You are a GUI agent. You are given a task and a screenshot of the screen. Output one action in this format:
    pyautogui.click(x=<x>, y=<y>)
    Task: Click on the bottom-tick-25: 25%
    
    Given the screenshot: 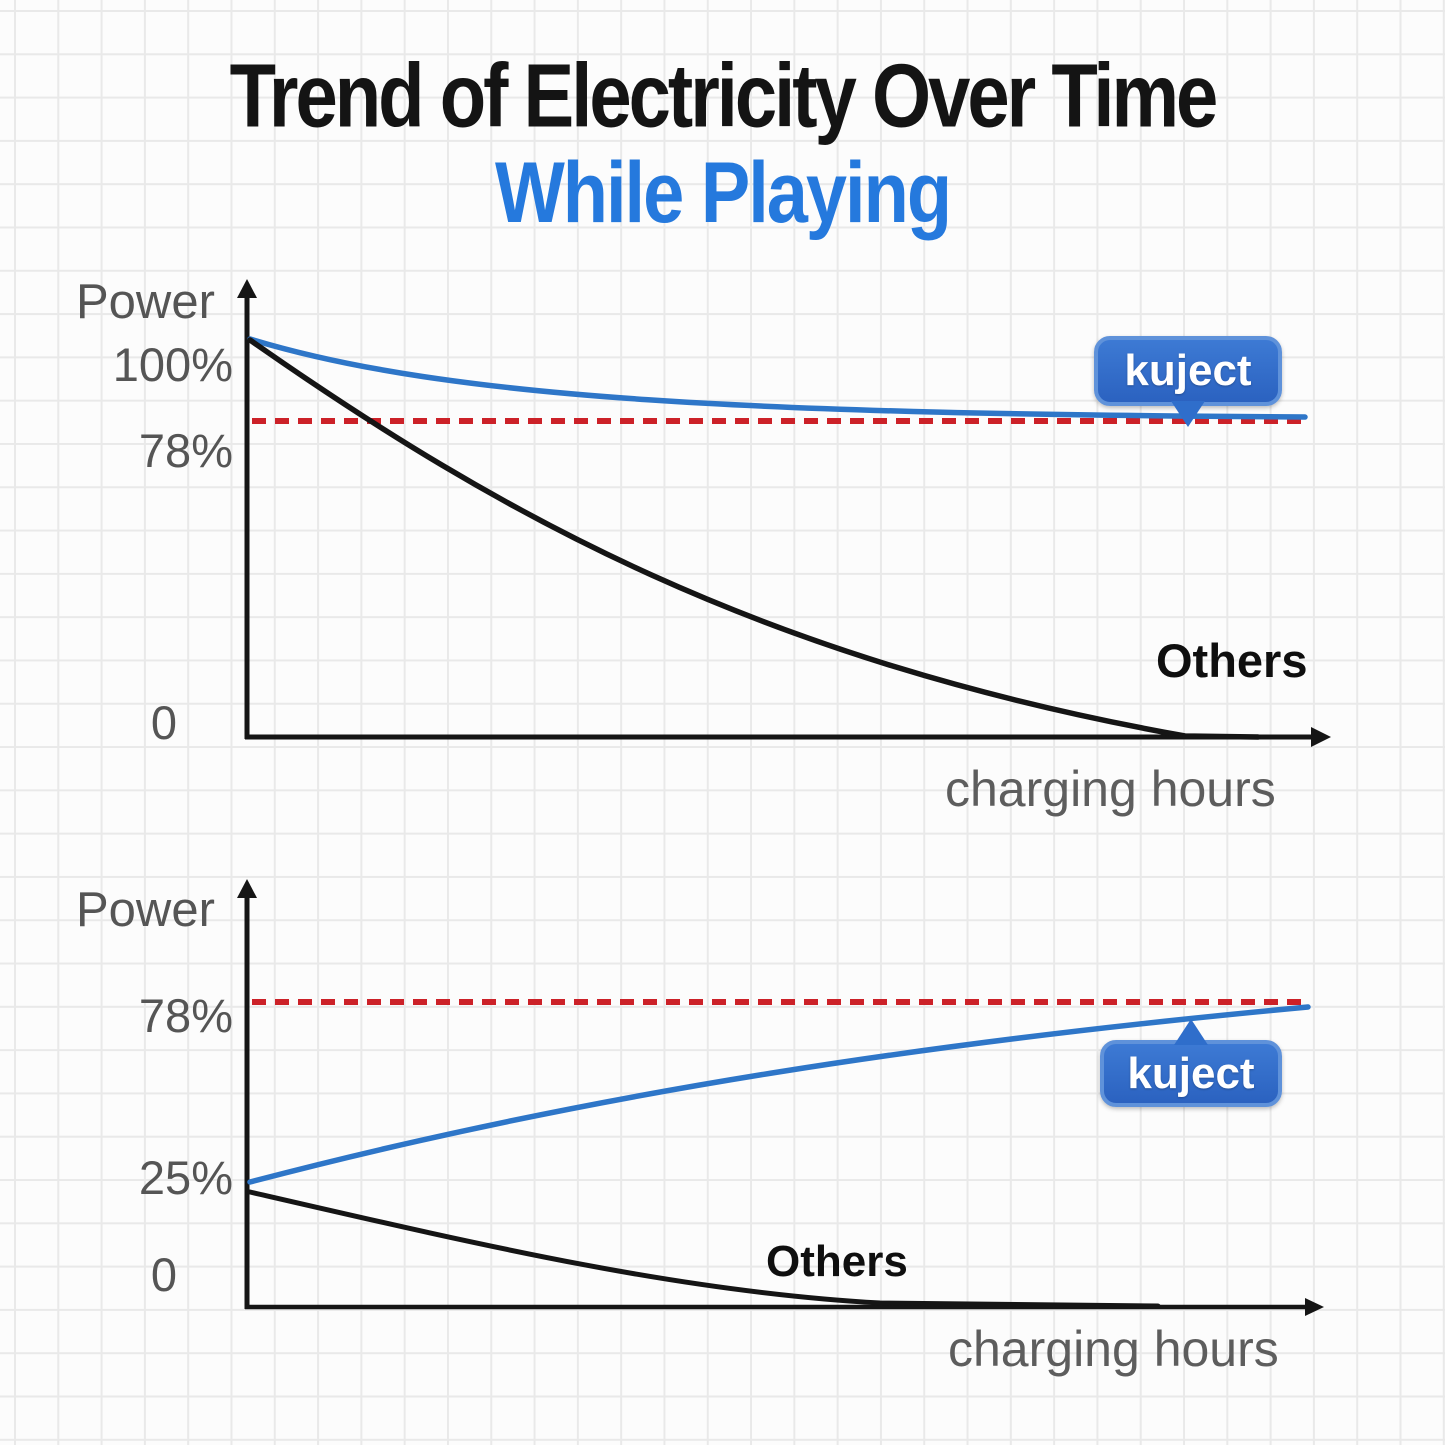 What is the action you would take?
    pyautogui.click(x=185, y=1177)
    